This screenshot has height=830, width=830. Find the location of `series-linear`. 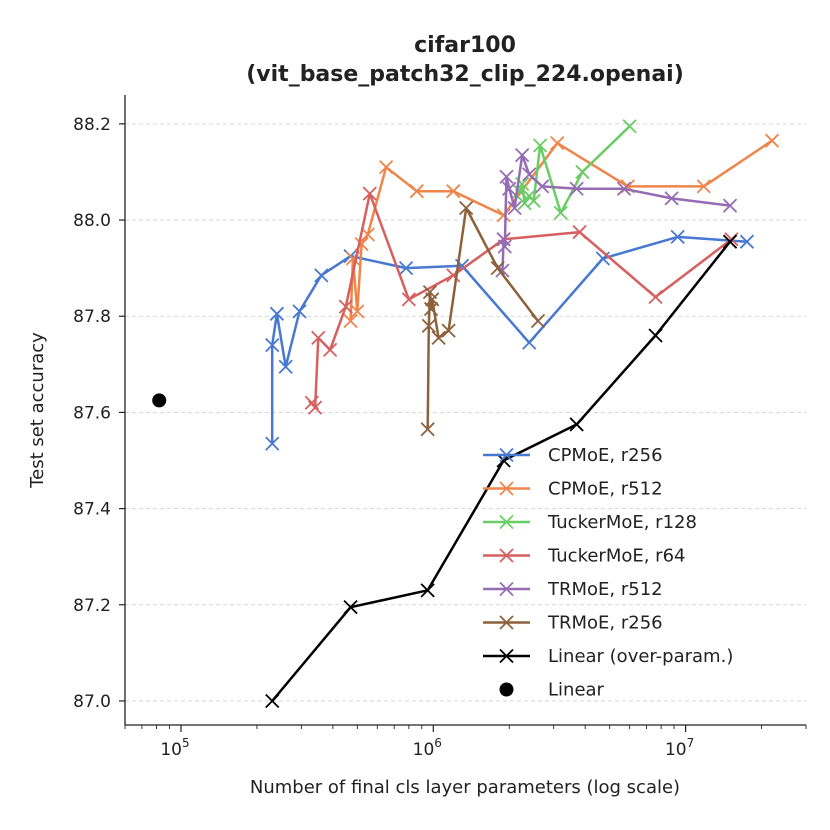

series-linear is located at coordinates (159, 400).